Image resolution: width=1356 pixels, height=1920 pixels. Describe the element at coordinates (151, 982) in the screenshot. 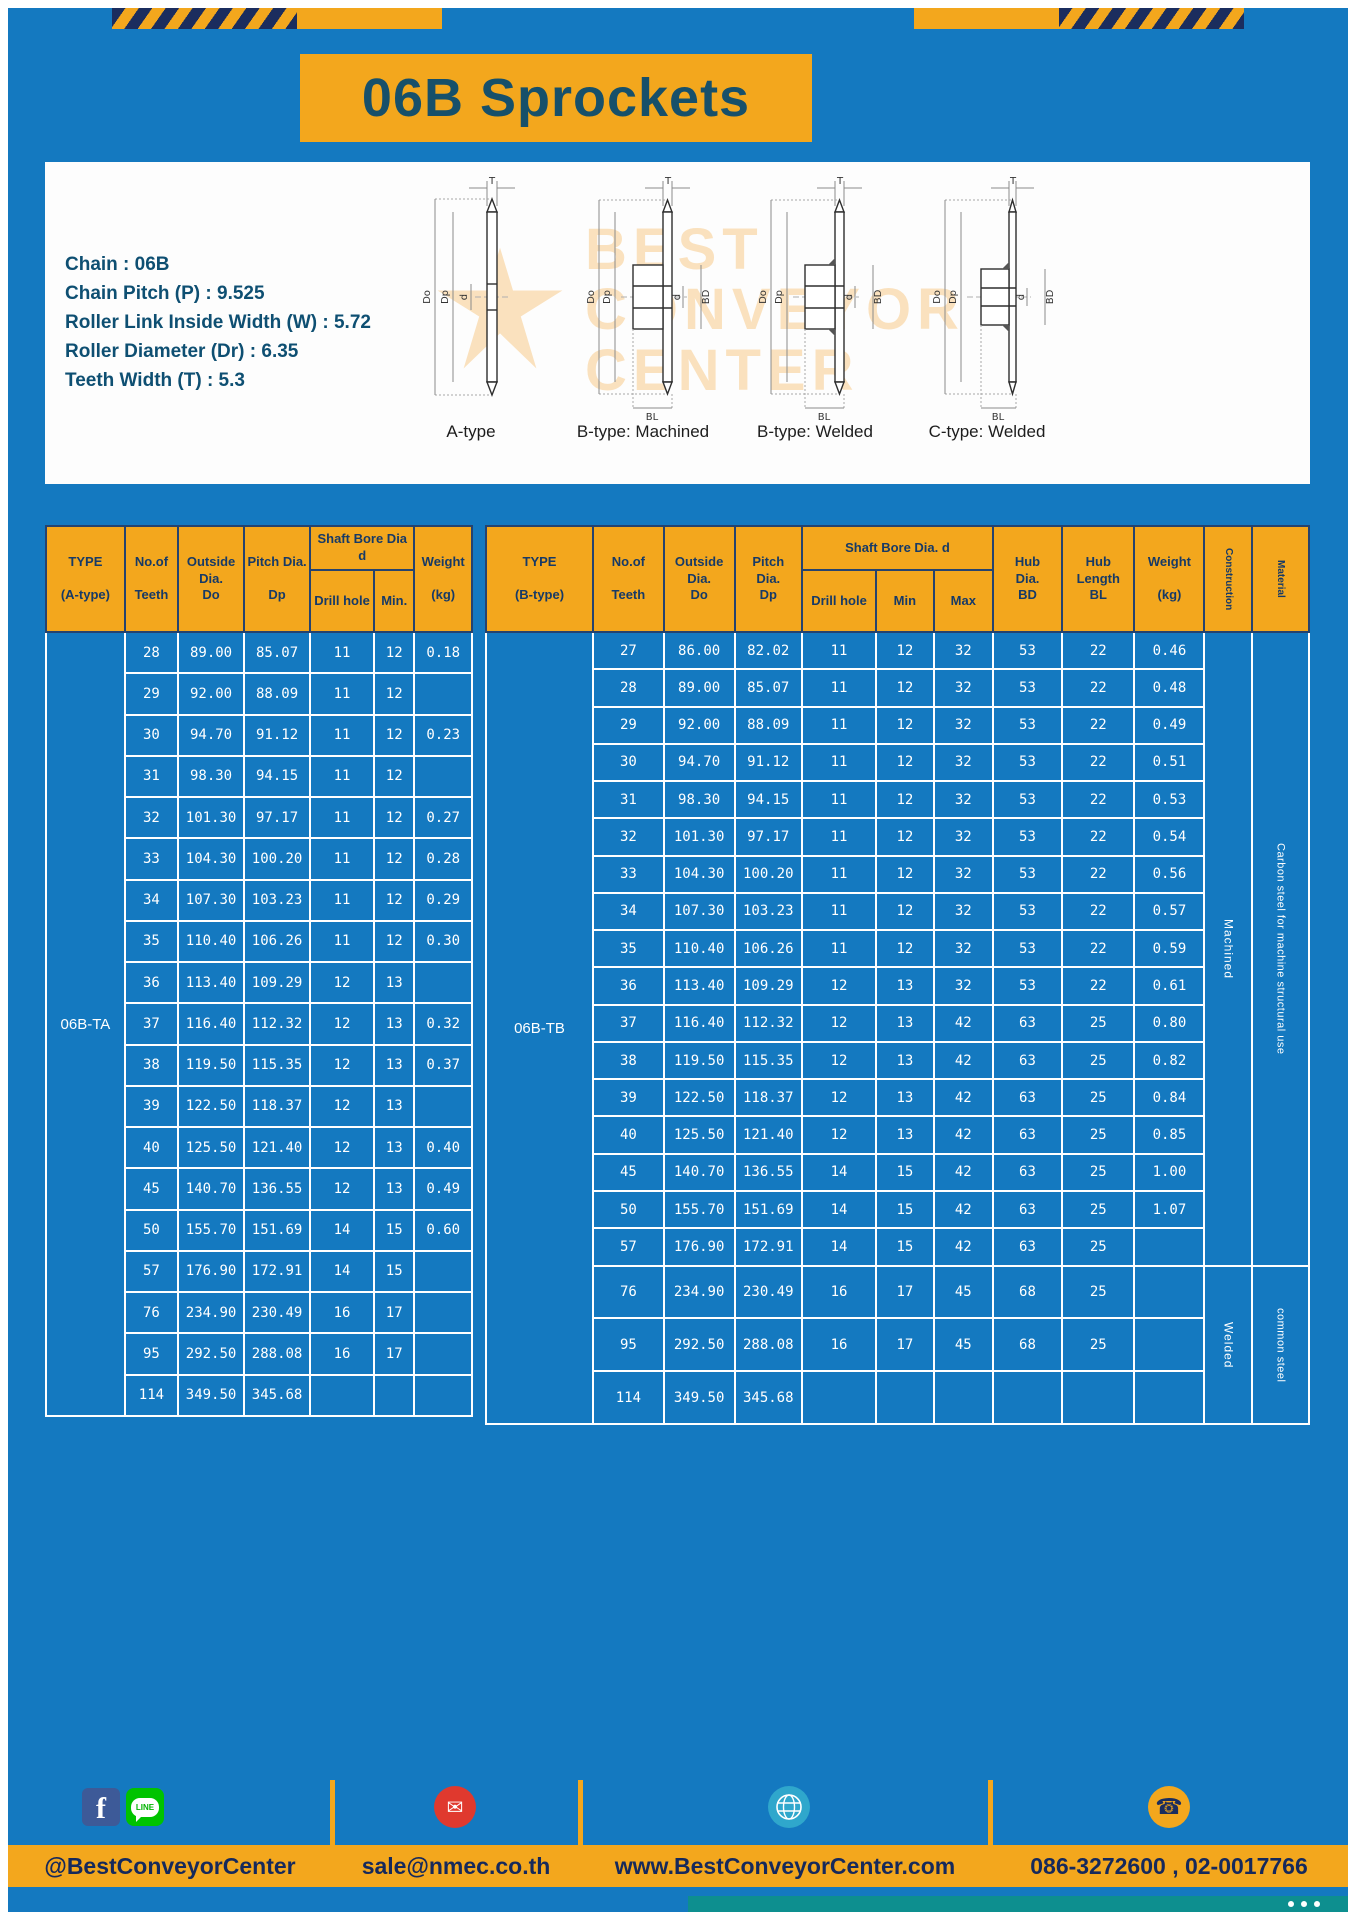

I see `data-cell: 36` at that location.